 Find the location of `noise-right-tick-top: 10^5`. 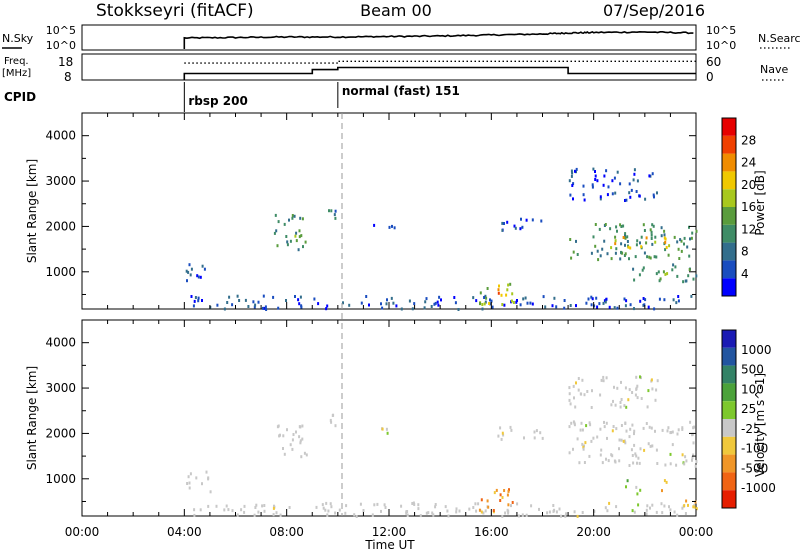

noise-right-tick-top: 10^5 is located at coordinates (721, 30).